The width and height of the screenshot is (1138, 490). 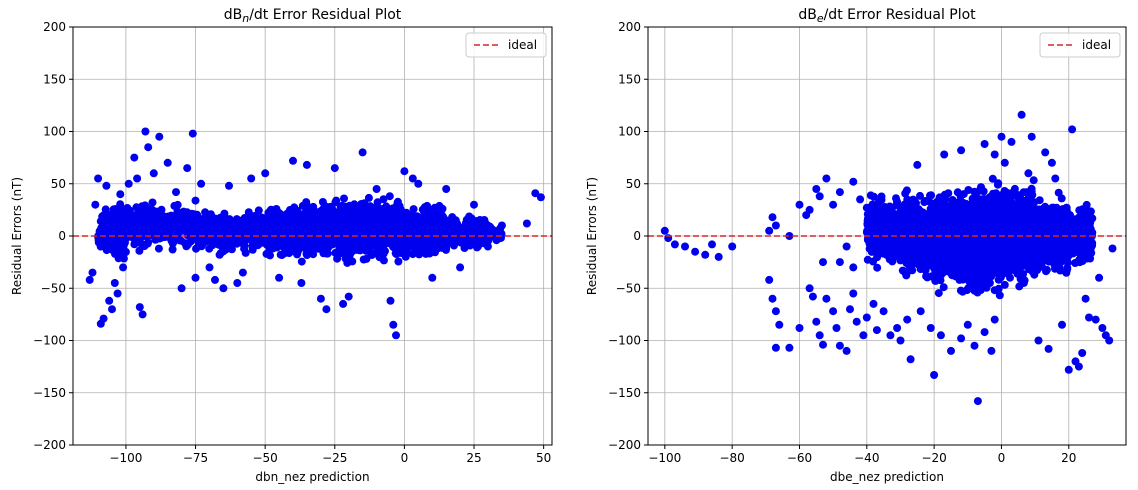 What do you see at coordinates (54, 132) in the screenshot?
I see `y-tick-label: 100` at bounding box center [54, 132].